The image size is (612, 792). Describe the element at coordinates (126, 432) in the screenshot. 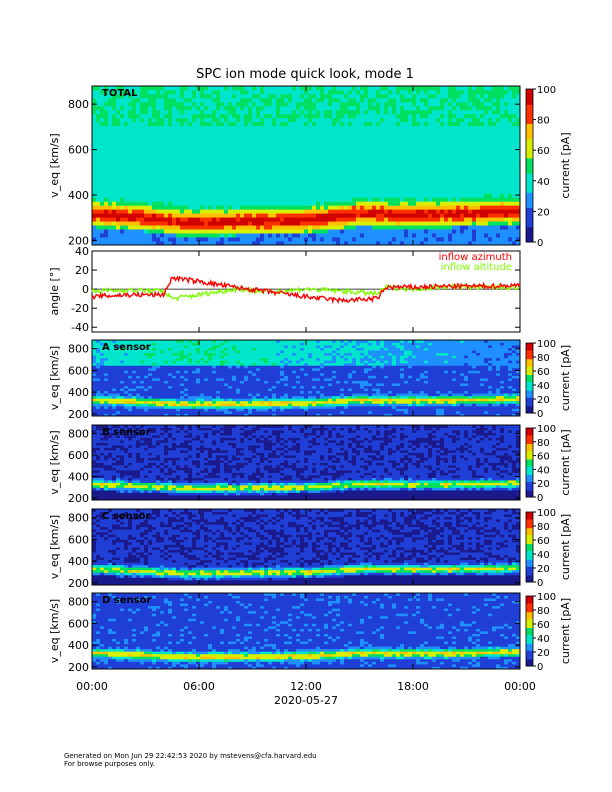

I see `panel-label: B sensor` at that location.